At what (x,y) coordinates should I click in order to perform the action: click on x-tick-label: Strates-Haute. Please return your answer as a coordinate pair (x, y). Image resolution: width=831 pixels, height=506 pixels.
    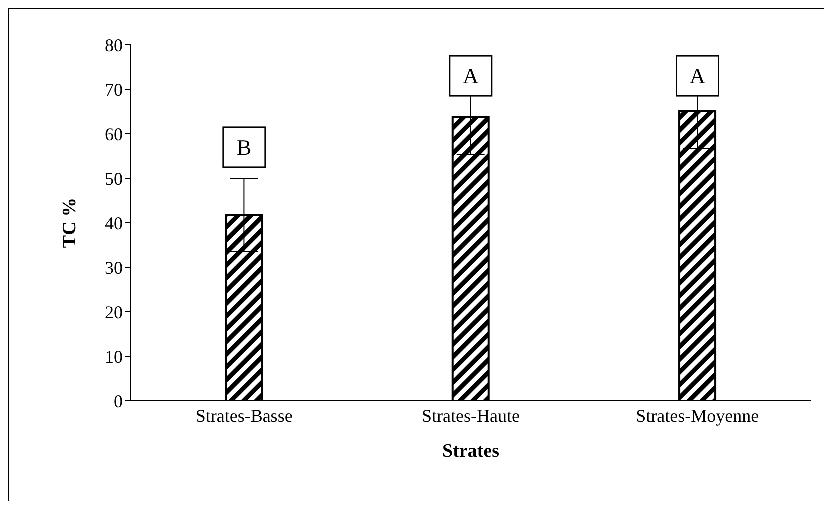
    Looking at the image, I should click on (471, 416).